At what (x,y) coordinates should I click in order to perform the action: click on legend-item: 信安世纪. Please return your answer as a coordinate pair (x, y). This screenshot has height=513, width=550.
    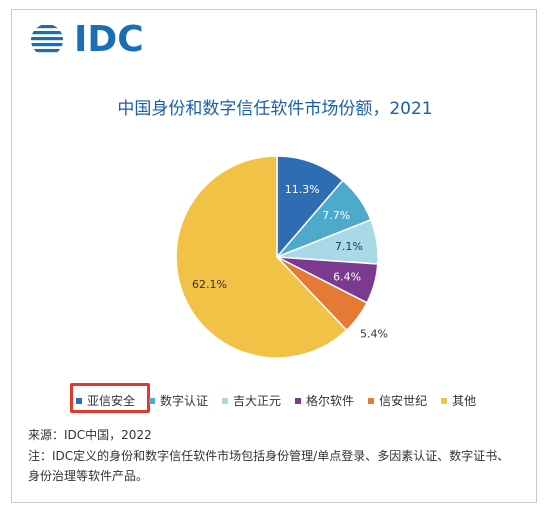
    Looking at the image, I should click on (397, 400).